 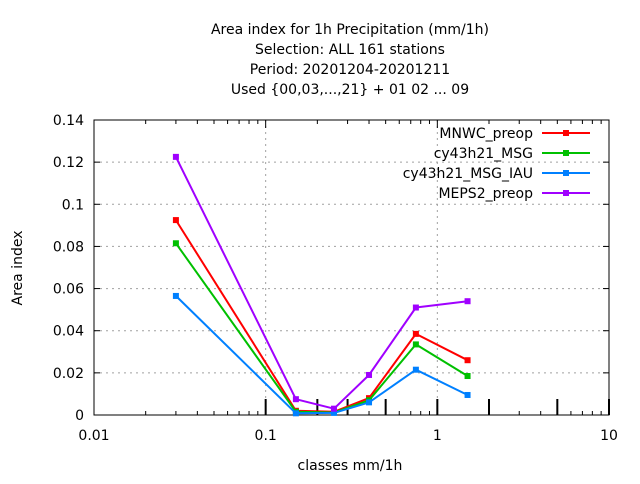 I want to click on title-line-3: Period: 20201204-20201211, so click(x=350, y=70).